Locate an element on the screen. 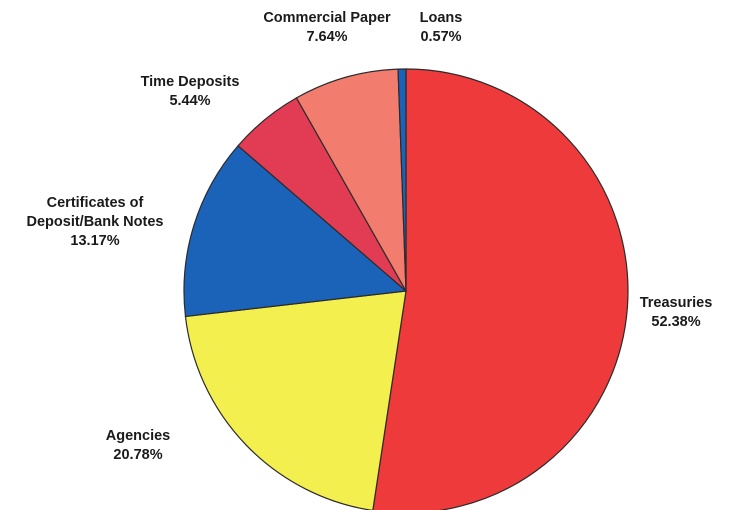  label-text: Agencies is located at coordinates (138, 436).